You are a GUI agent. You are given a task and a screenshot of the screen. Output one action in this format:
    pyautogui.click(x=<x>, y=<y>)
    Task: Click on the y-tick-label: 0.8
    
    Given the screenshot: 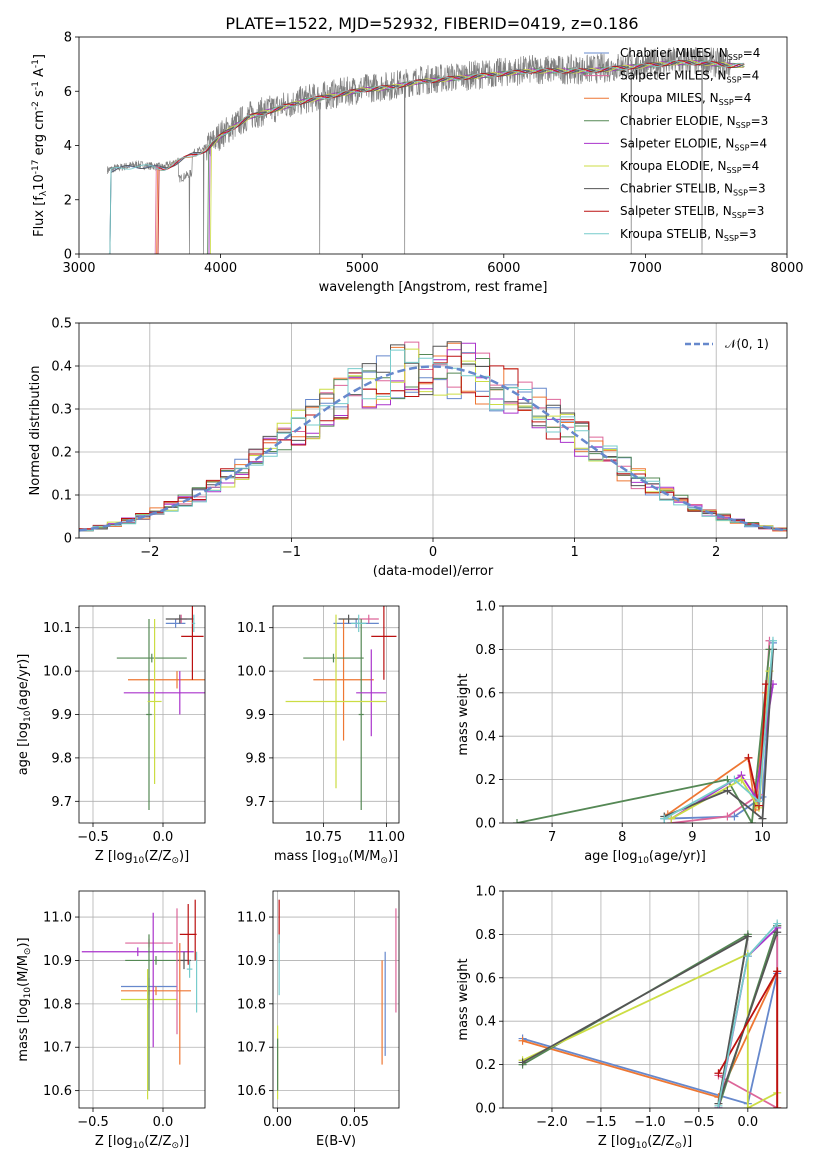 What is the action you would take?
    pyautogui.click(x=485, y=650)
    